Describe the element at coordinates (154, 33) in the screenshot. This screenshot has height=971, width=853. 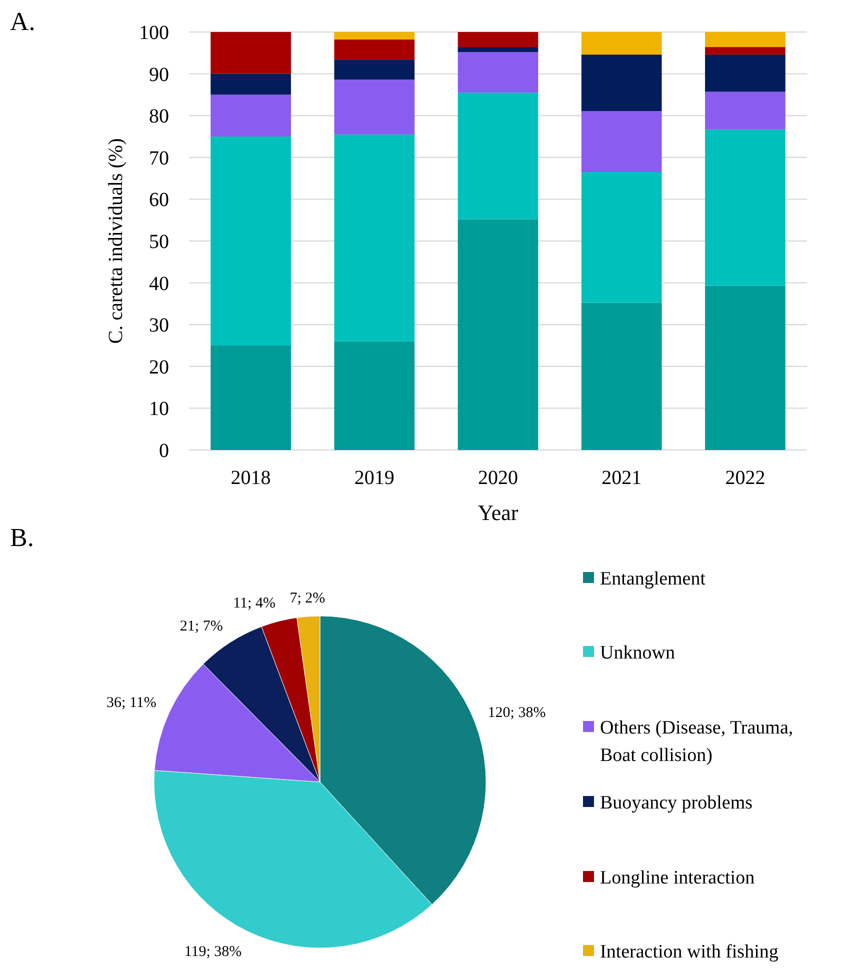
I see `y-tick-label: 100` at that location.